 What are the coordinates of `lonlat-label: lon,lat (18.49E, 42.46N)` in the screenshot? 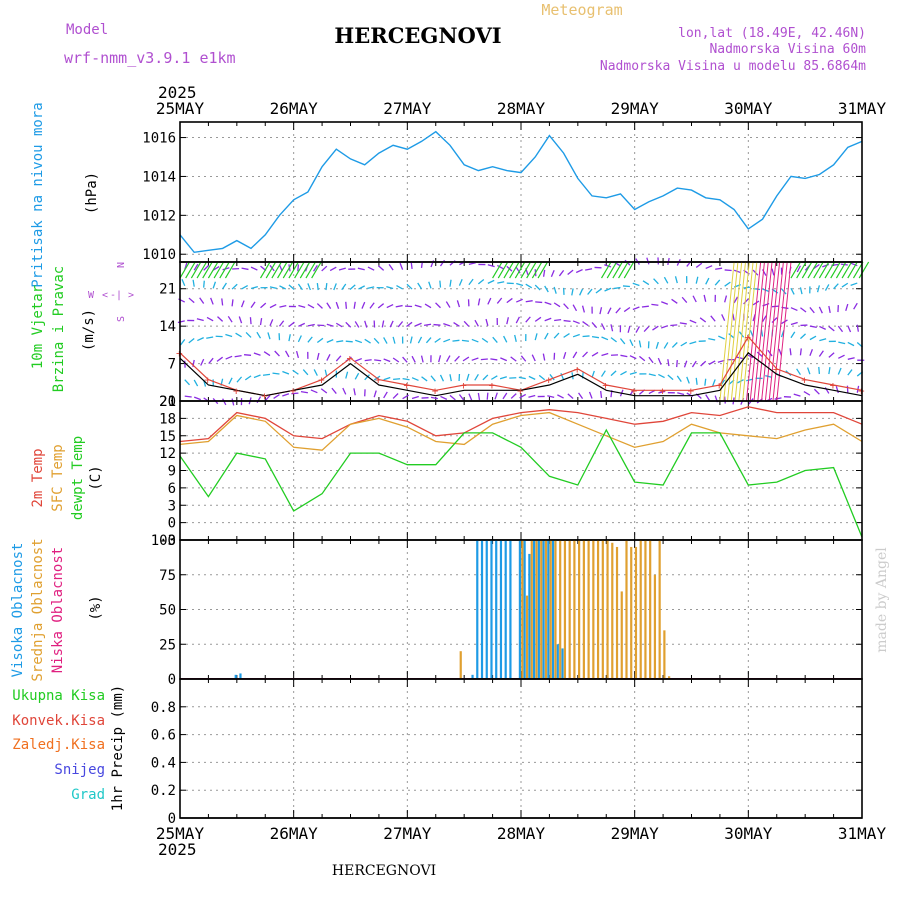 It's located at (772, 33).